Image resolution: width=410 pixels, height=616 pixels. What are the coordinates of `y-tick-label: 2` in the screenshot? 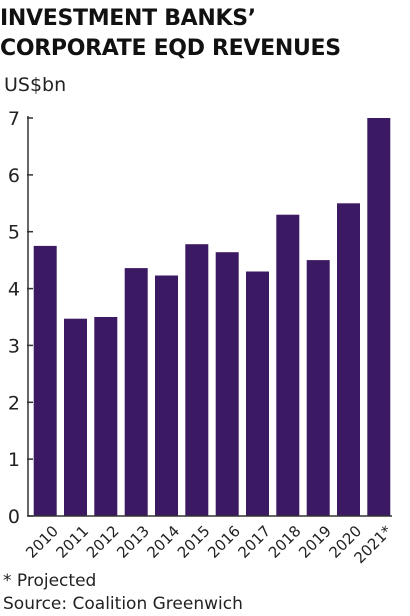 It's located at (14, 403).